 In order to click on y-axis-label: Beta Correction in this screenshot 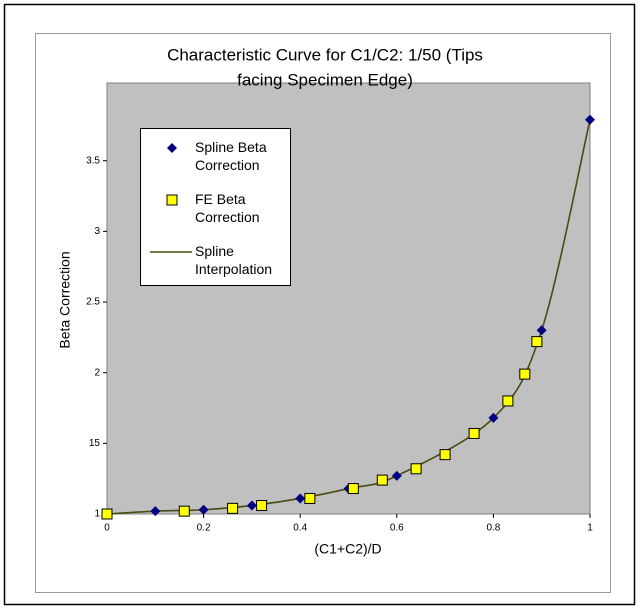, I will do `click(65, 299)`.